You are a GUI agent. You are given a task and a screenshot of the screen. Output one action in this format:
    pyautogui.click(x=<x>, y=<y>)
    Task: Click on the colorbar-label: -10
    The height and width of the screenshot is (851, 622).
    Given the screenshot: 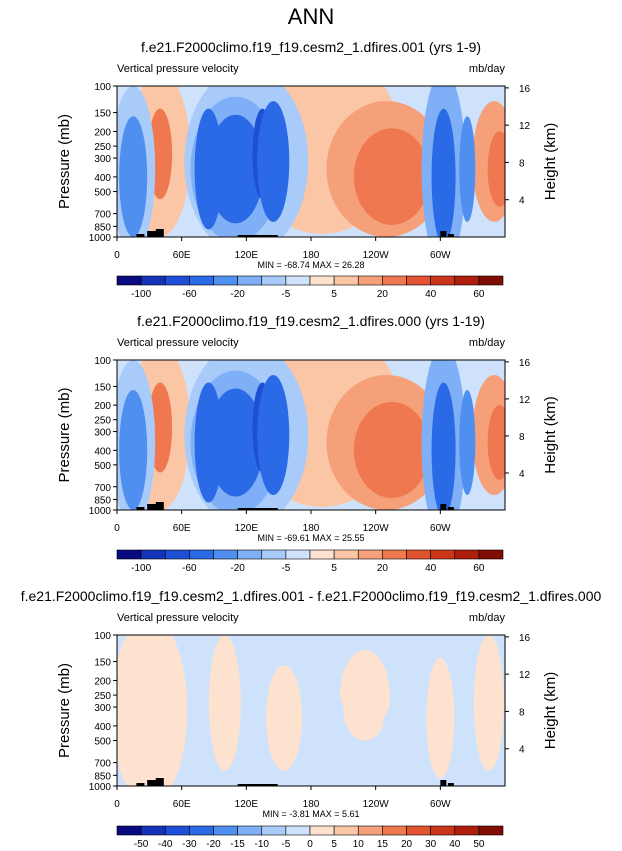 What is the action you would take?
    pyautogui.click(x=262, y=844)
    